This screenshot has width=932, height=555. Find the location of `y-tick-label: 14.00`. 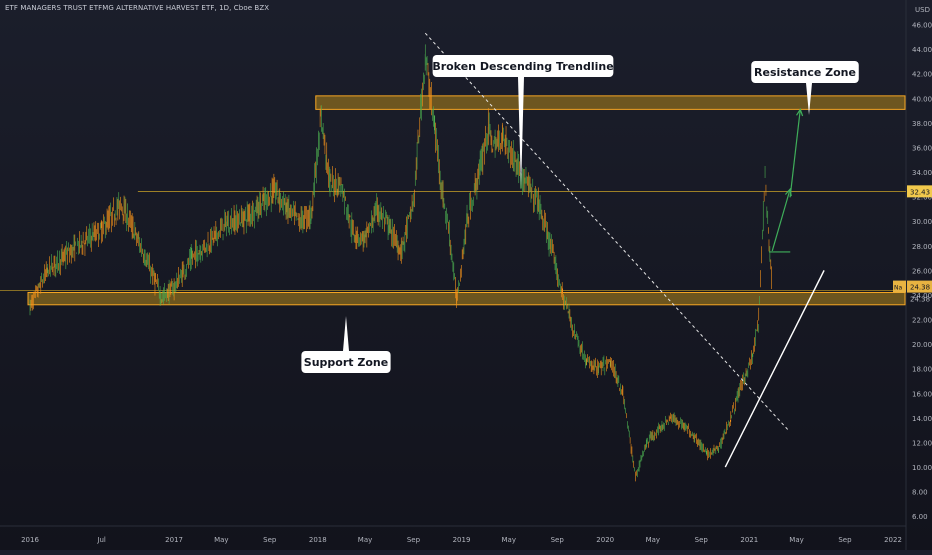

y-tick-label: 14.00 is located at coordinates (922, 419).